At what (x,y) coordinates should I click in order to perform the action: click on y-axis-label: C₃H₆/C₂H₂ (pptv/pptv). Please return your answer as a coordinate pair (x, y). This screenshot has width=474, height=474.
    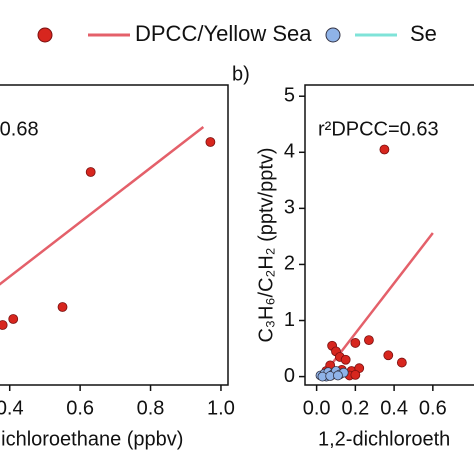
    Looking at the image, I should click on (266, 244).